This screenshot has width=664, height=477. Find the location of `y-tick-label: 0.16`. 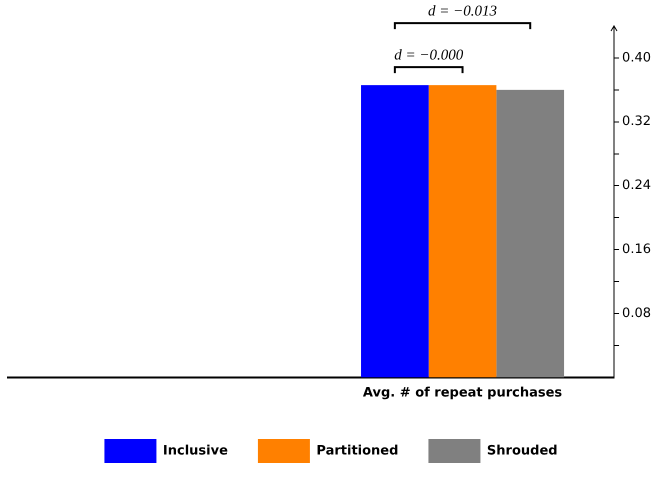

y-tick-label: 0.16 is located at coordinates (637, 249).